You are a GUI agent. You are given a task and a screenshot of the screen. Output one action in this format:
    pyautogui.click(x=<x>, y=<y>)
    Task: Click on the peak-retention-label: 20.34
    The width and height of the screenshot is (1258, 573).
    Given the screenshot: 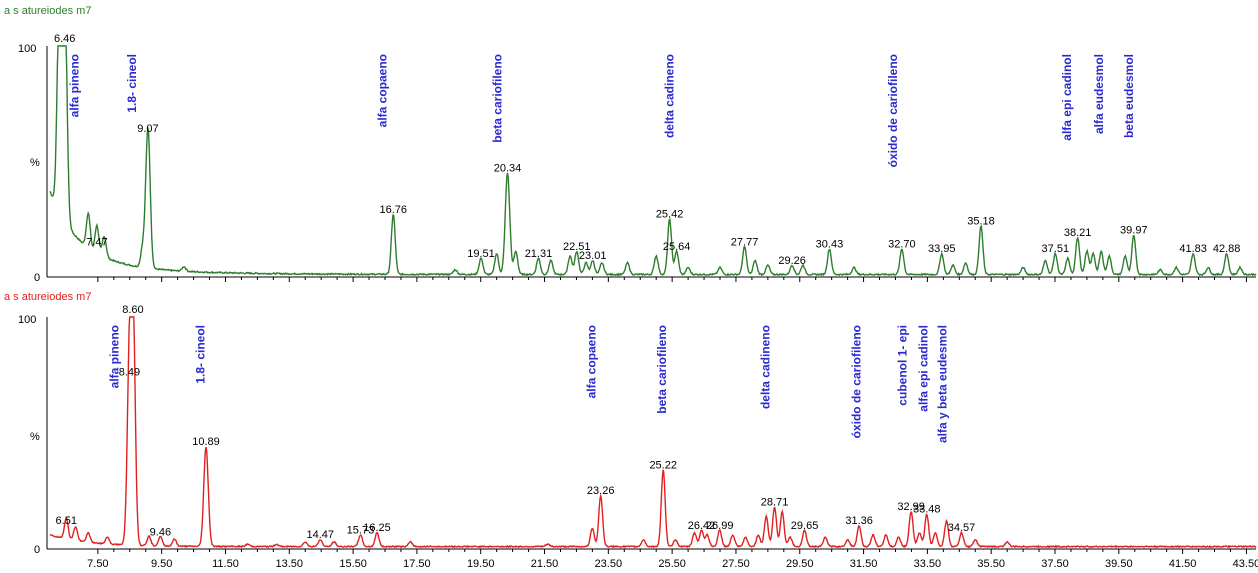 What is the action you would take?
    pyautogui.click(x=508, y=168)
    